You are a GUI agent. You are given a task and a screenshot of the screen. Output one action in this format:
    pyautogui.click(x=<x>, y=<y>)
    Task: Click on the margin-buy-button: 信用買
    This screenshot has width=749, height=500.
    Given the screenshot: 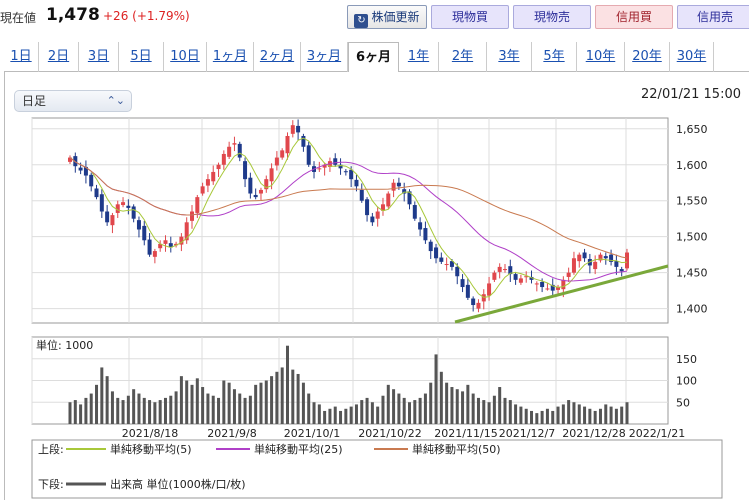 What is the action you would take?
    pyautogui.click(x=634, y=17)
    